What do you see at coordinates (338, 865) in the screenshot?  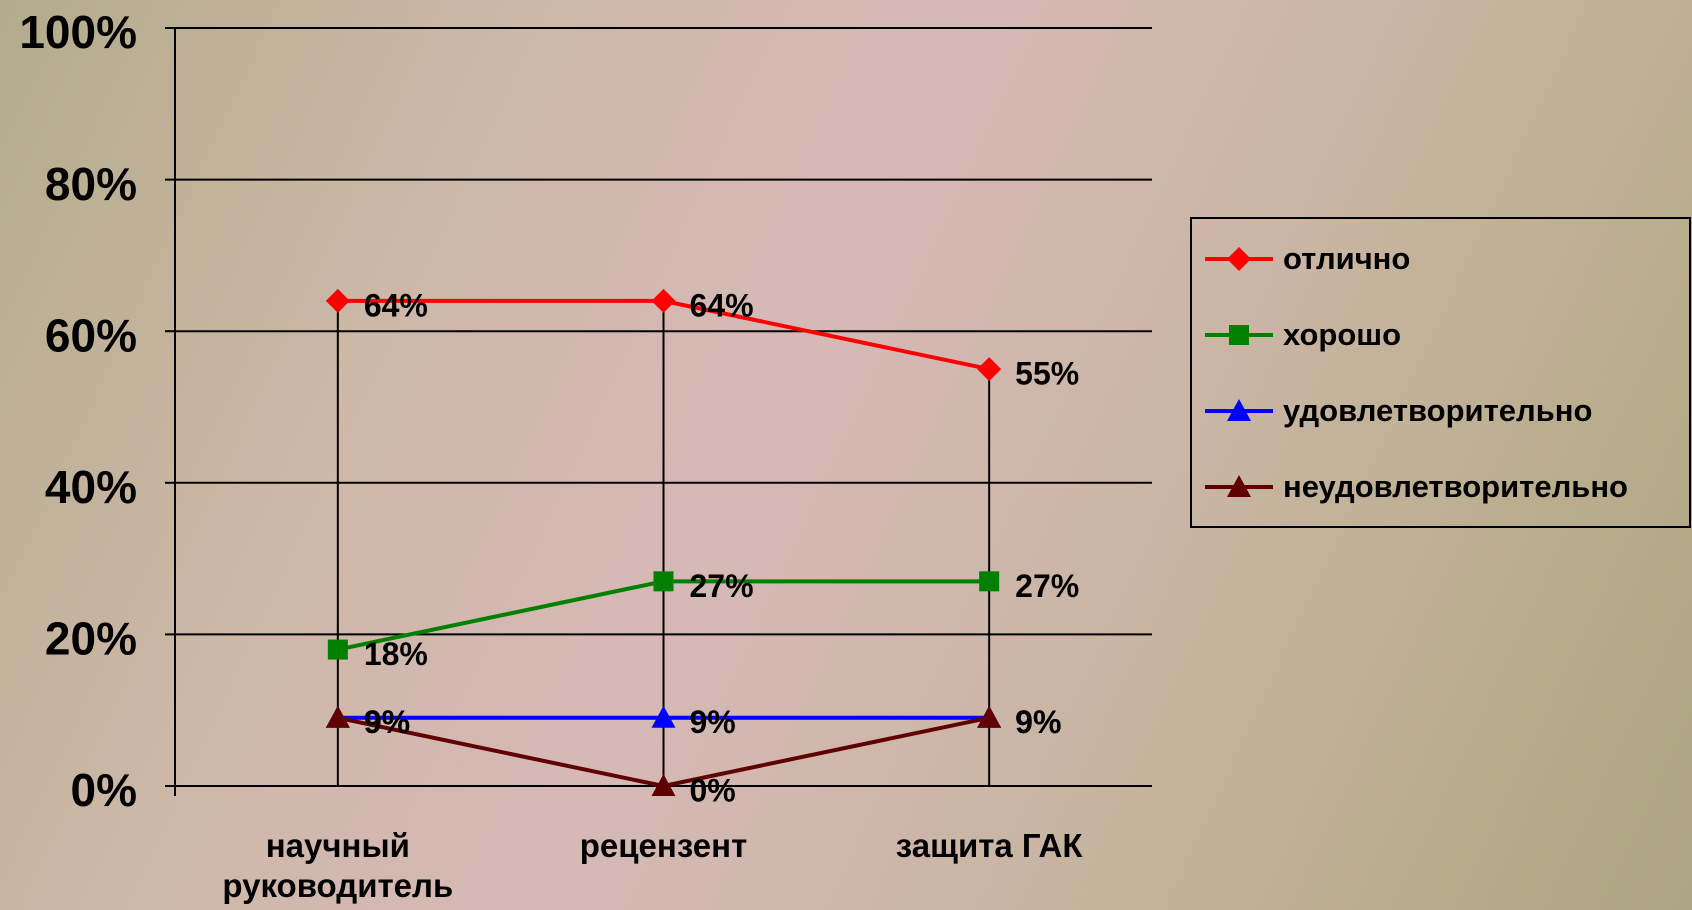 I see `x-tick-label: научный руководитель` at bounding box center [338, 865].